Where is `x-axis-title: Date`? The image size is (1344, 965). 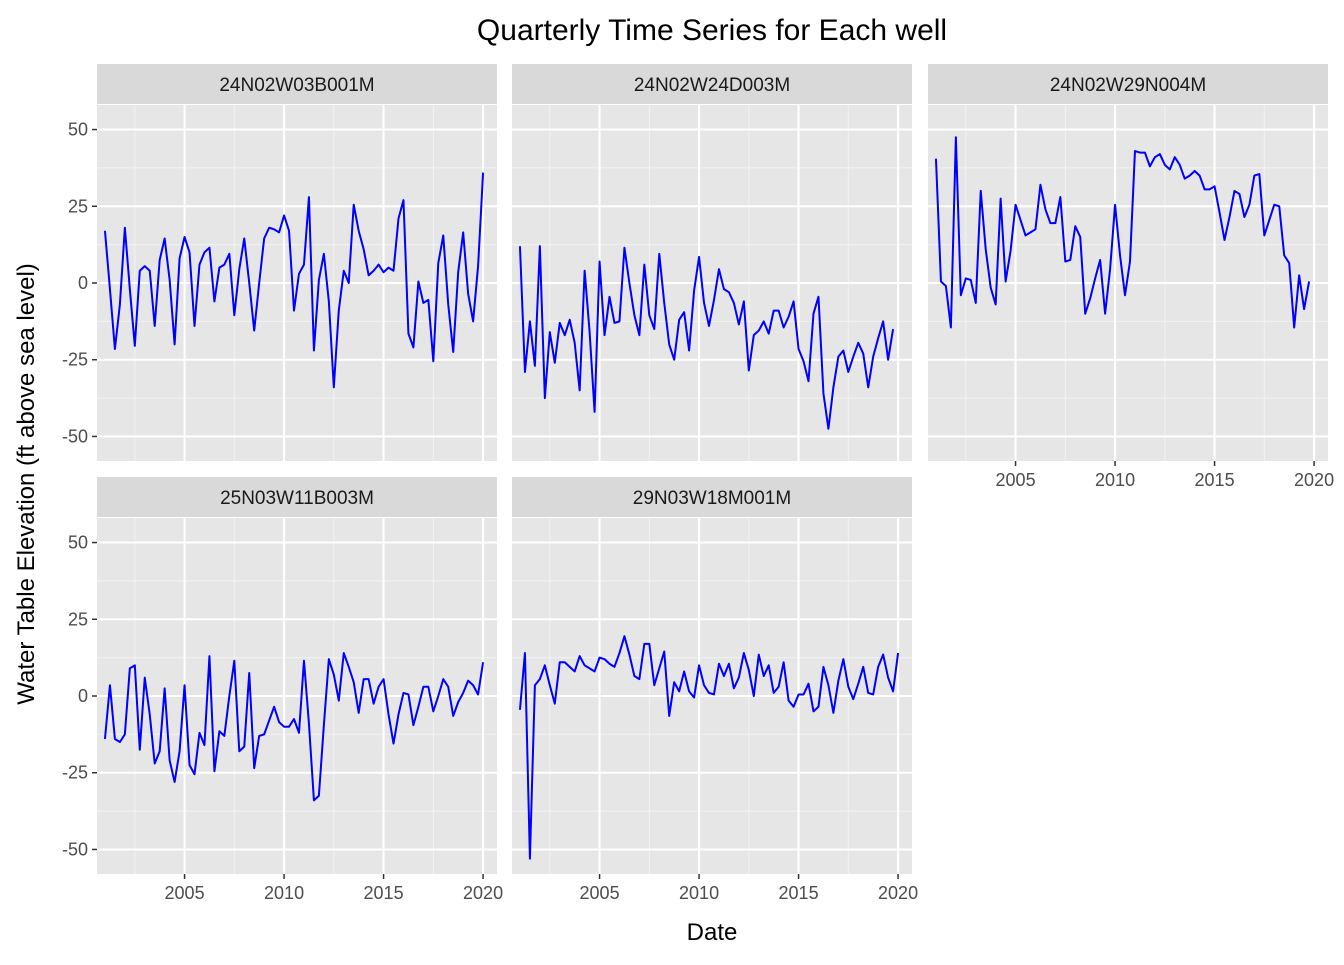 x-axis-title: Date is located at coordinates (712, 932).